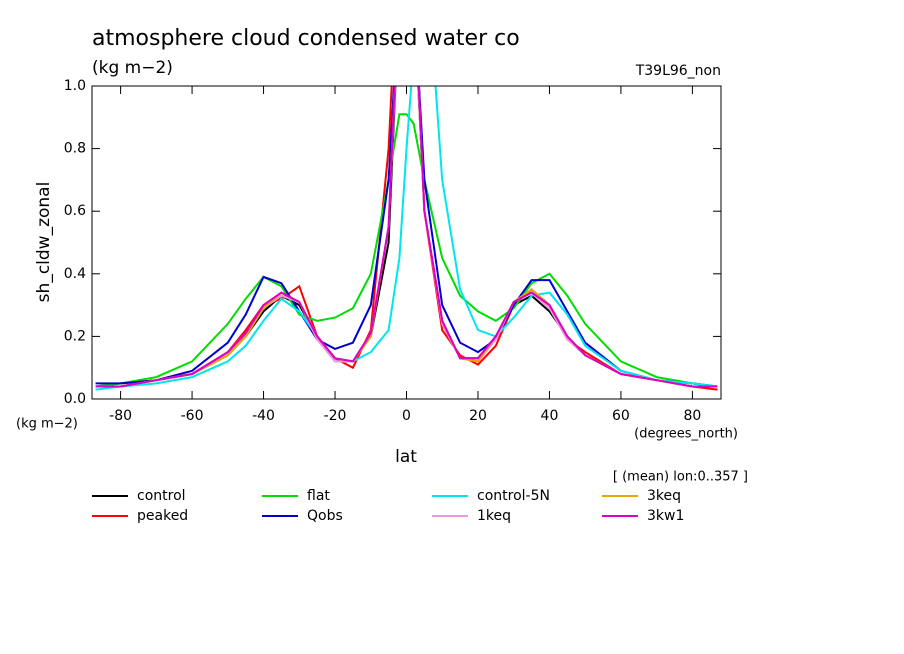 Image resolution: width=904 pixels, height=654 pixels. Describe the element at coordinates (665, 516) in the screenshot. I see `legend-label: 3kw1` at that location.